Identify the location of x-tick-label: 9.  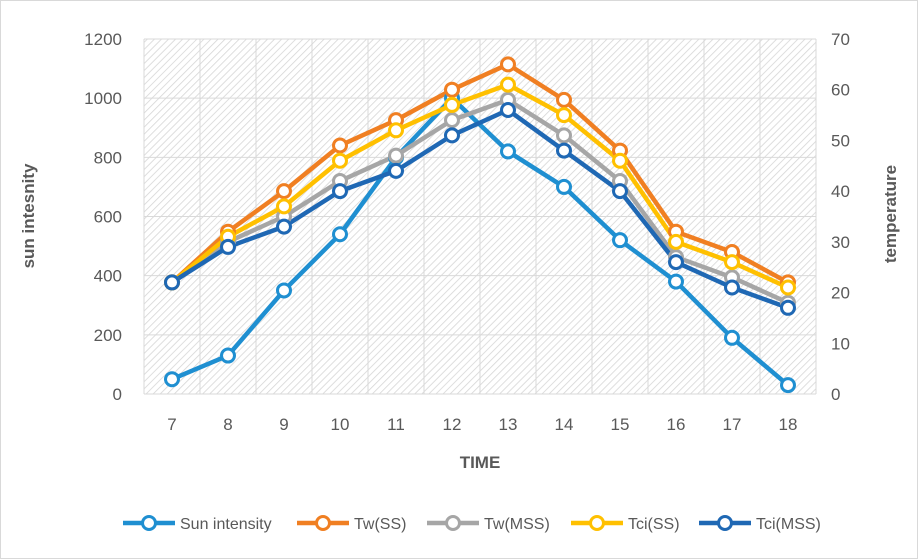
(283, 424).